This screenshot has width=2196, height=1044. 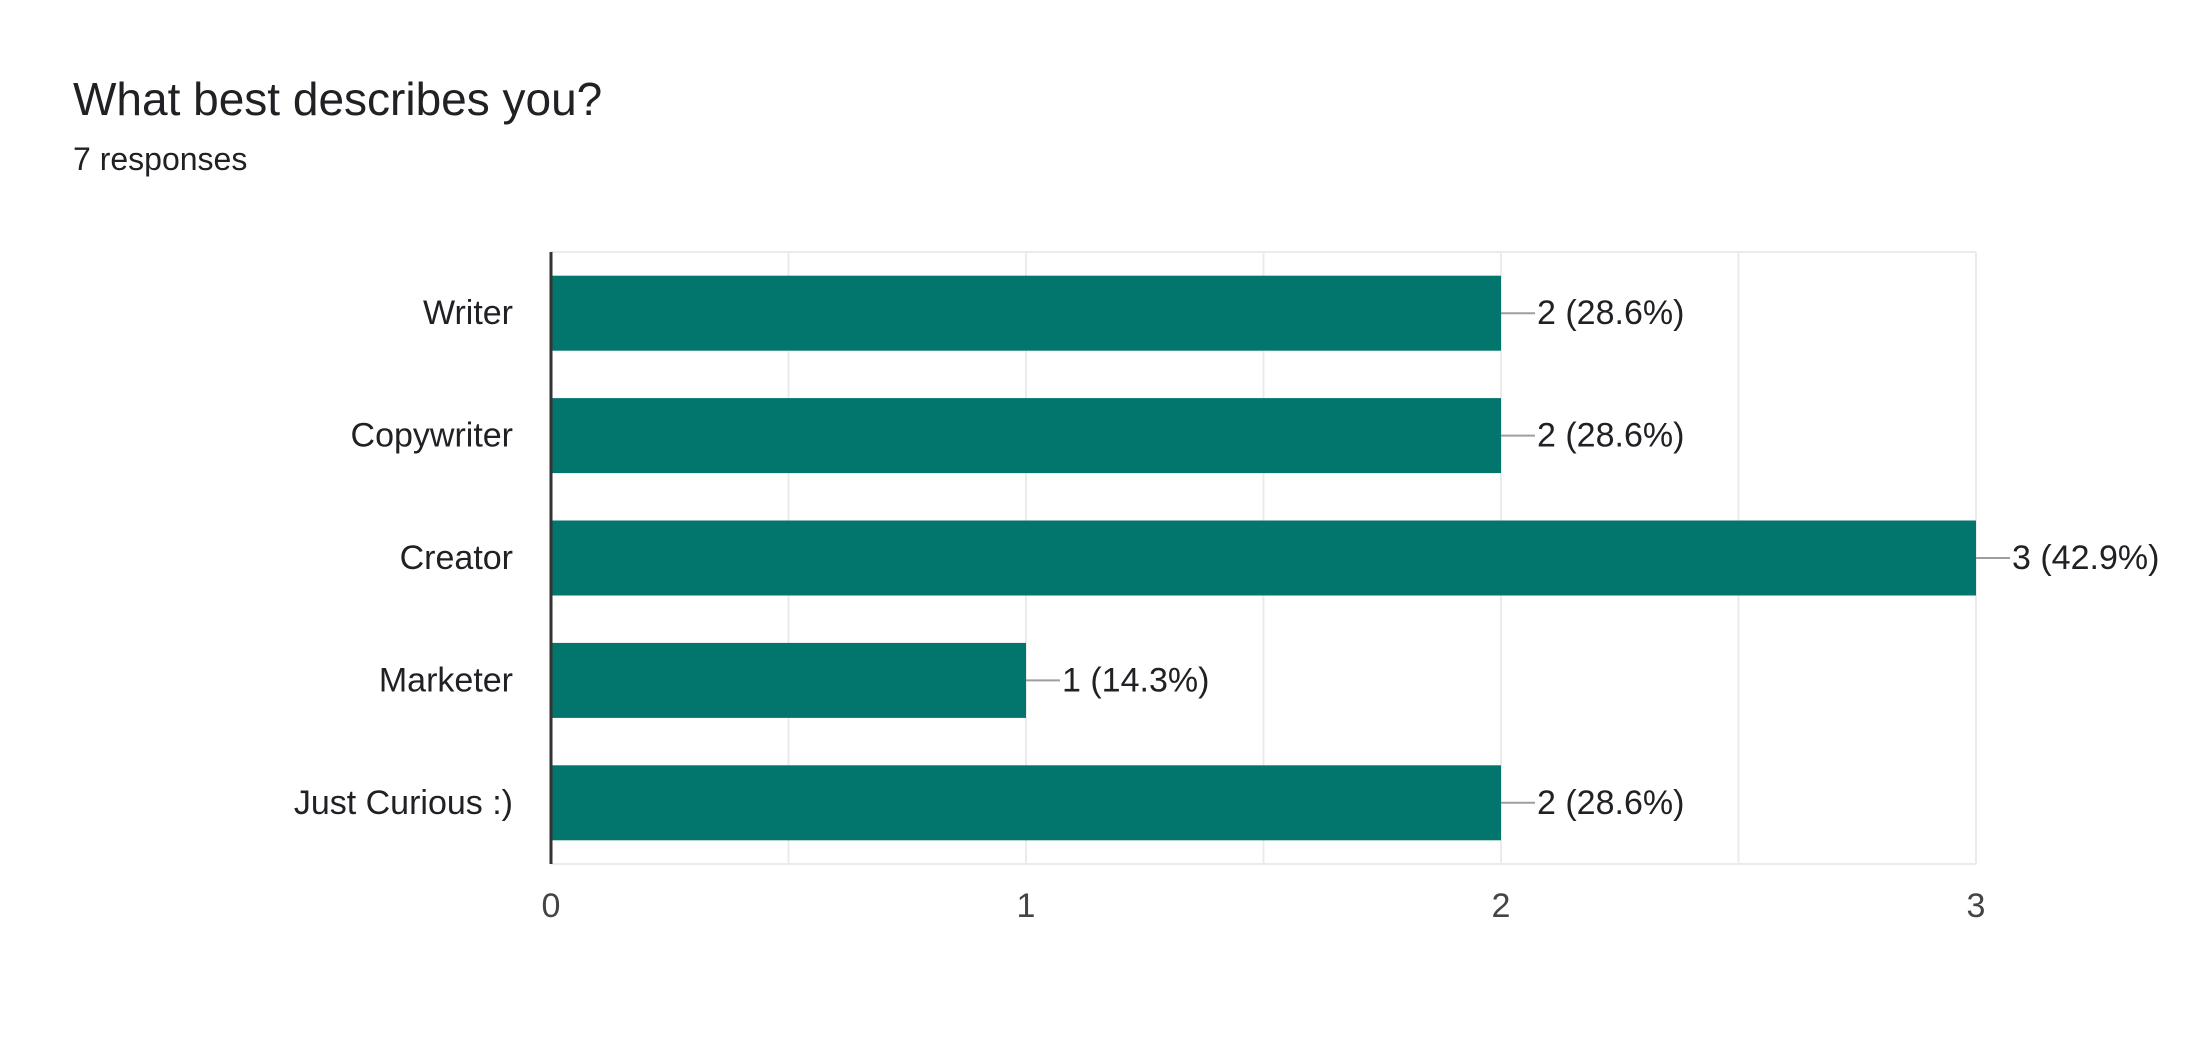 What do you see at coordinates (1976, 906) in the screenshot?
I see `x-tick-label: 3` at bounding box center [1976, 906].